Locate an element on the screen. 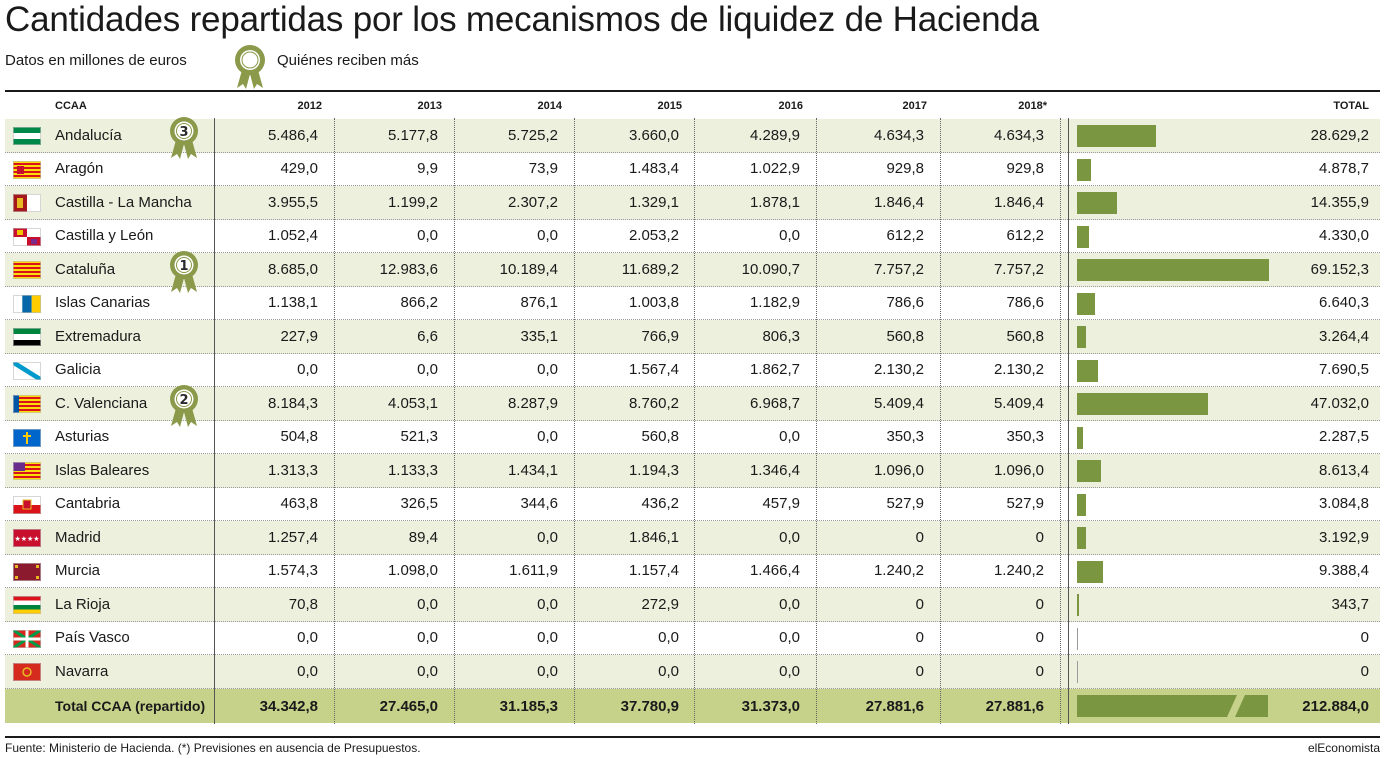  top-rule is located at coordinates (692, 91).